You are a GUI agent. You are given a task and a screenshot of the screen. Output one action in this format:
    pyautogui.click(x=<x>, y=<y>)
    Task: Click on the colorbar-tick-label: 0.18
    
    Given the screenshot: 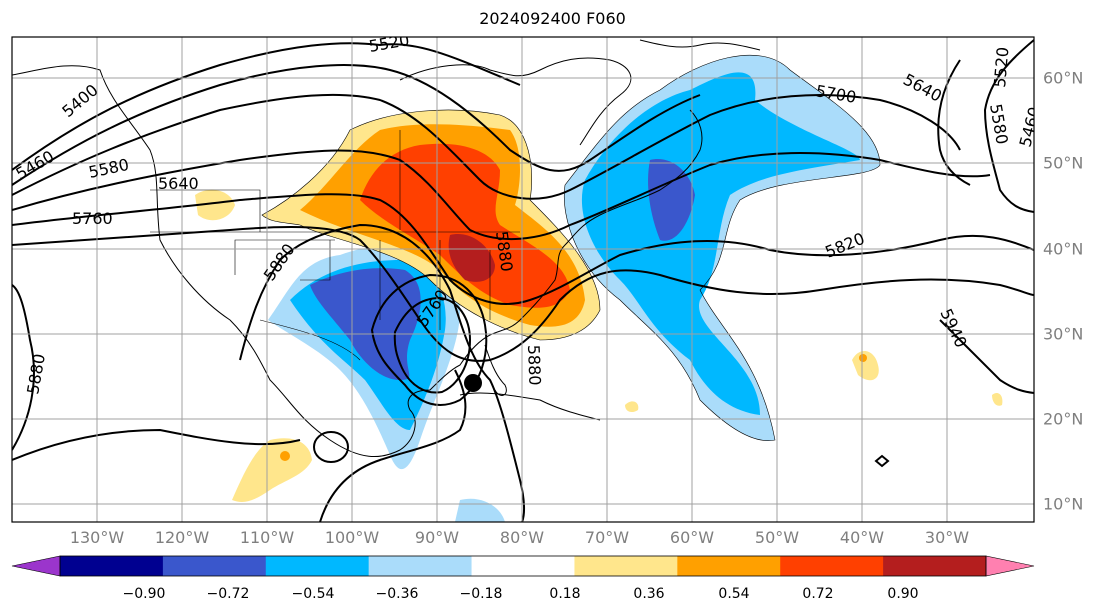 What is the action you would take?
    pyautogui.click(x=565, y=594)
    